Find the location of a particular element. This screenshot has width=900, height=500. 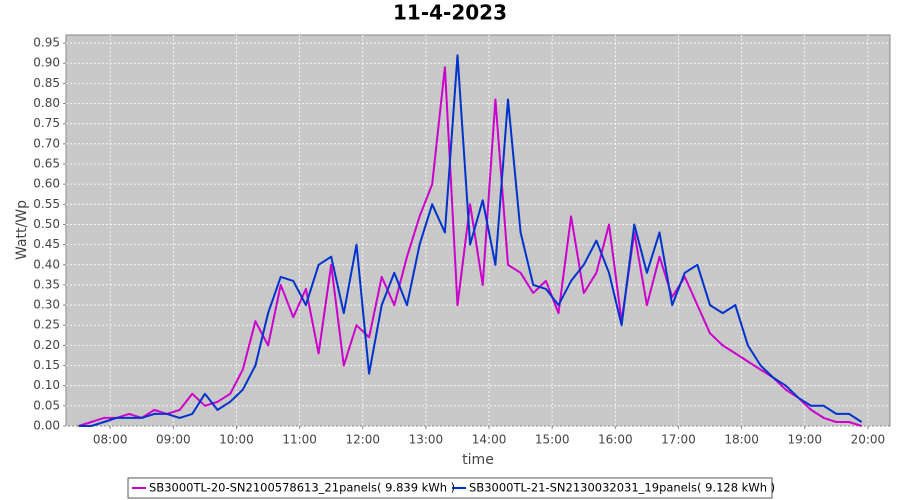

y-tick-label: 0.70 is located at coordinates (46, 143).